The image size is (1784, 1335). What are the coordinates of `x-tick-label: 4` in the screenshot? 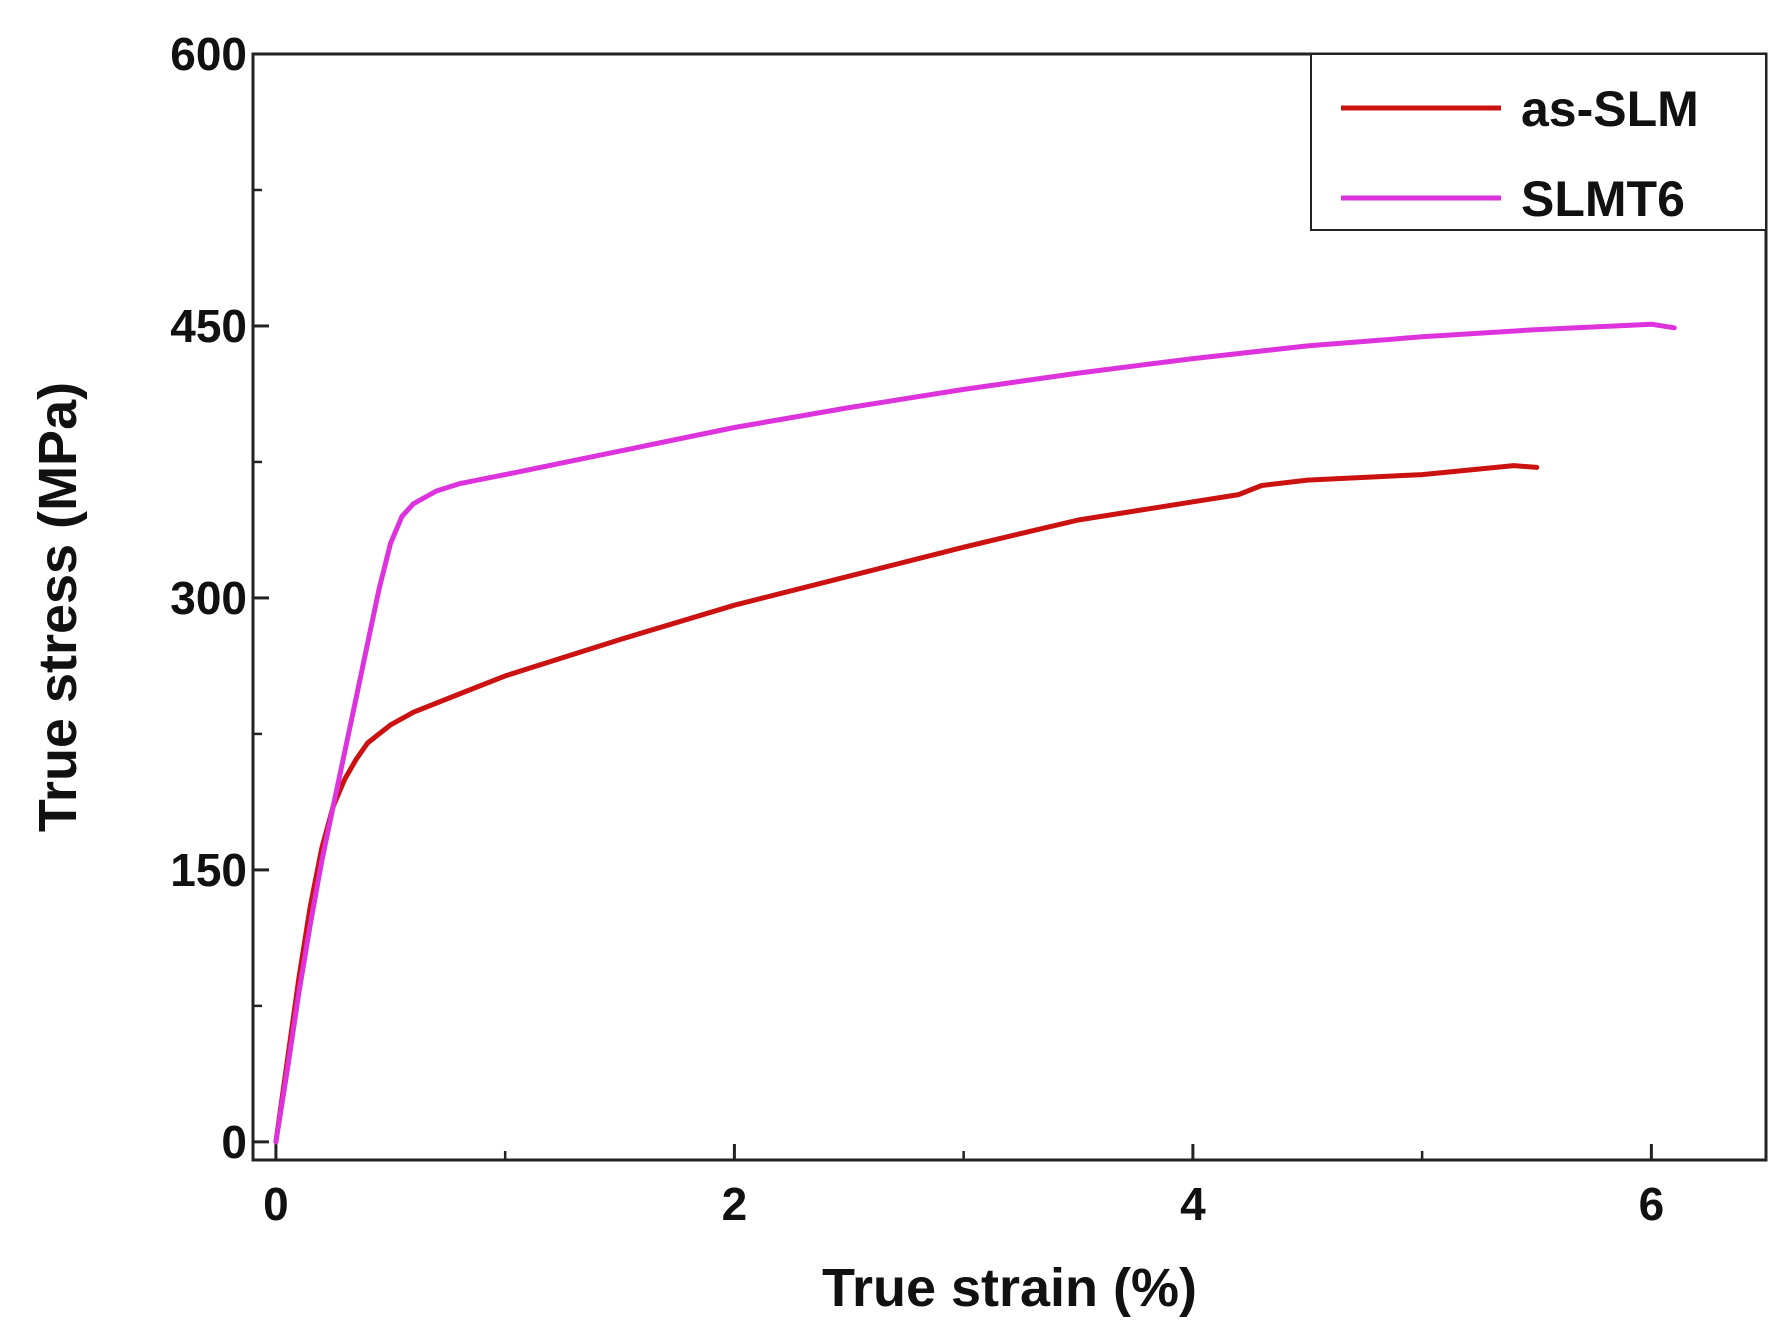 It's located at (1193, 1204).